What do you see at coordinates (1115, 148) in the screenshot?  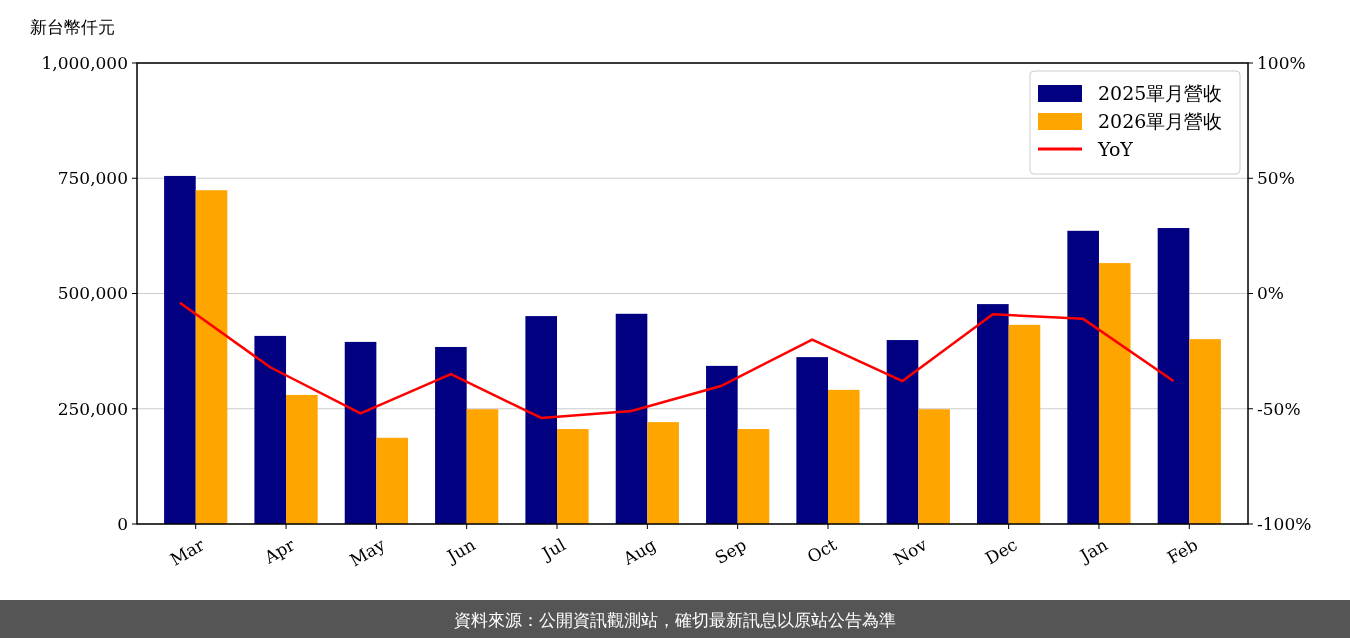 I see `legend-label: YoY` at bounding box center [1115, 148].